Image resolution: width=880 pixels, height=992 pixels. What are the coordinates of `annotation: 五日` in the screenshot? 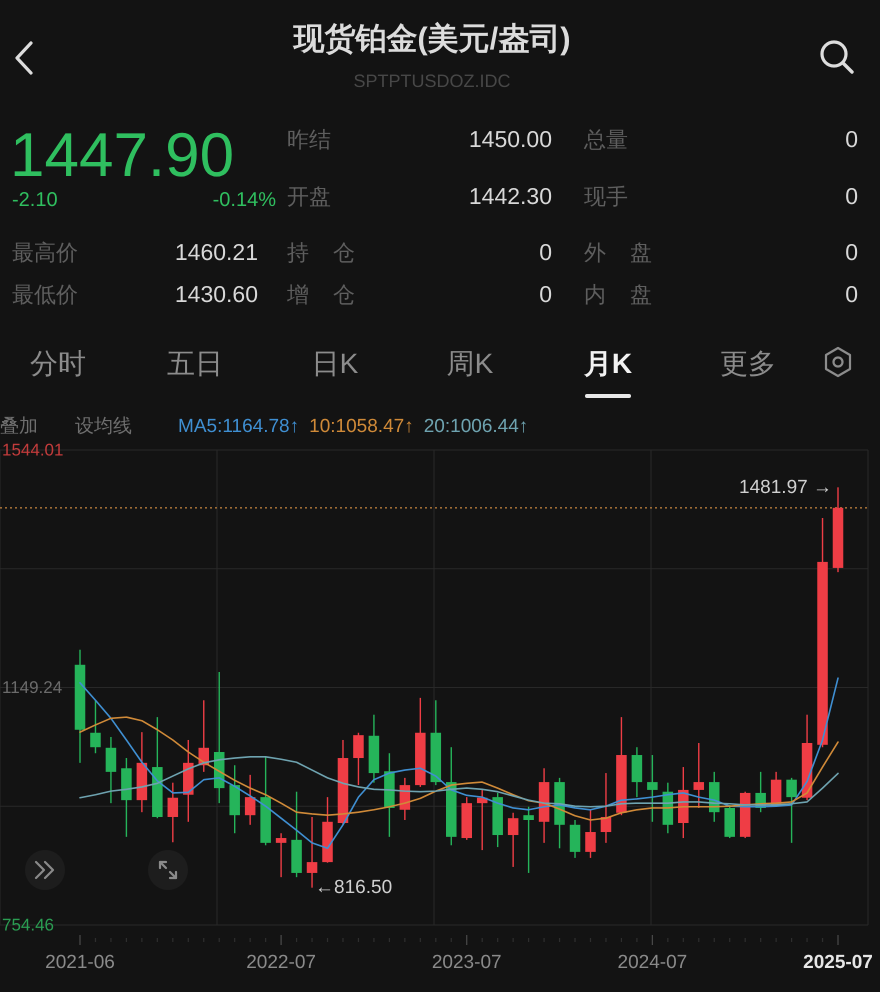 It's located at (195, 363).